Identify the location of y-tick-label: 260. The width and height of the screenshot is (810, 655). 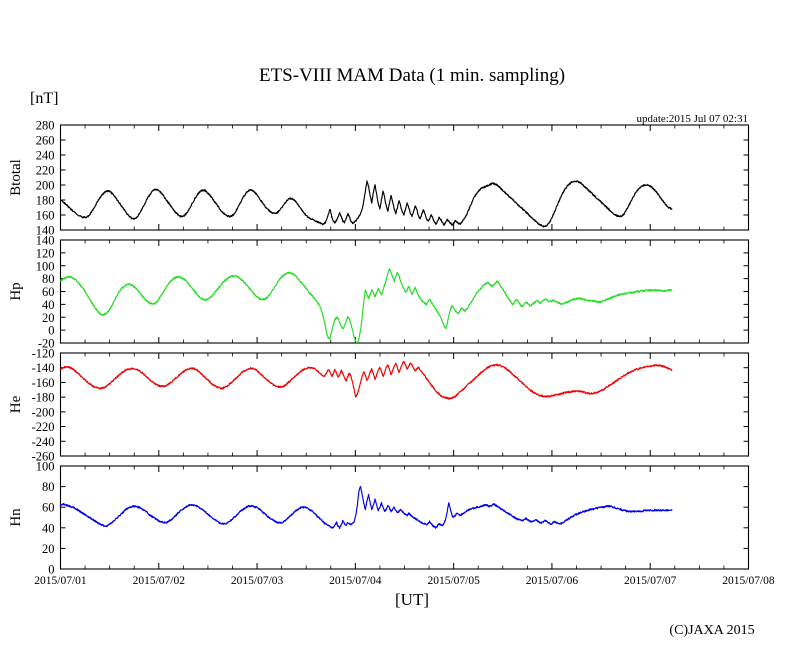
(45, 141).